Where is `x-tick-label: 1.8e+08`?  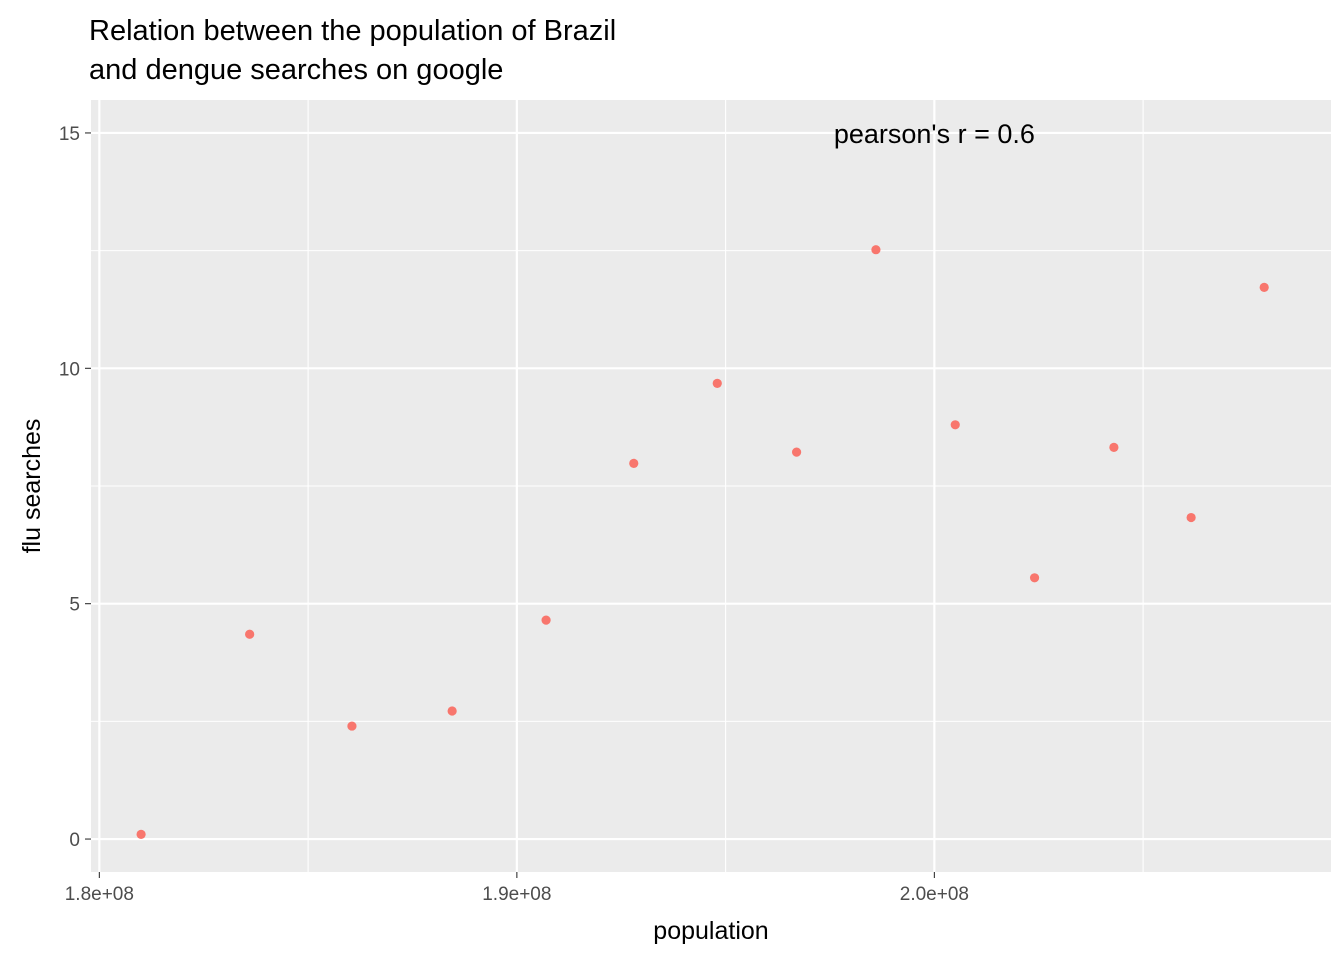 x-tick-label: 1.8e+08 is located at coordinates (99, 894).